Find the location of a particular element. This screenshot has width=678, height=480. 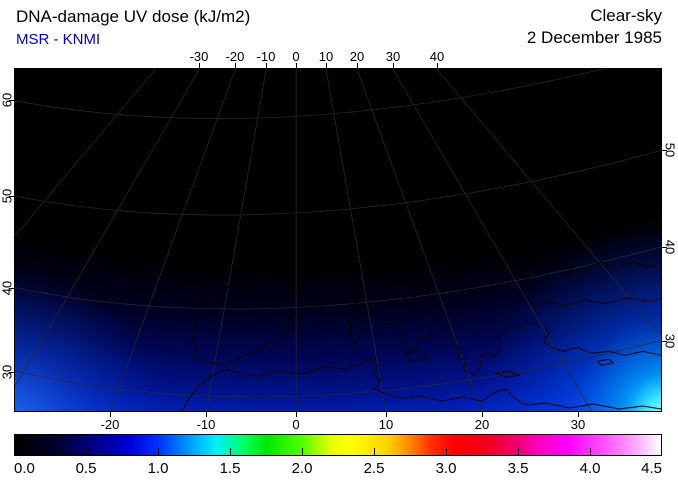

lon-tick-label: 40 is located at coordinates (437, 56).